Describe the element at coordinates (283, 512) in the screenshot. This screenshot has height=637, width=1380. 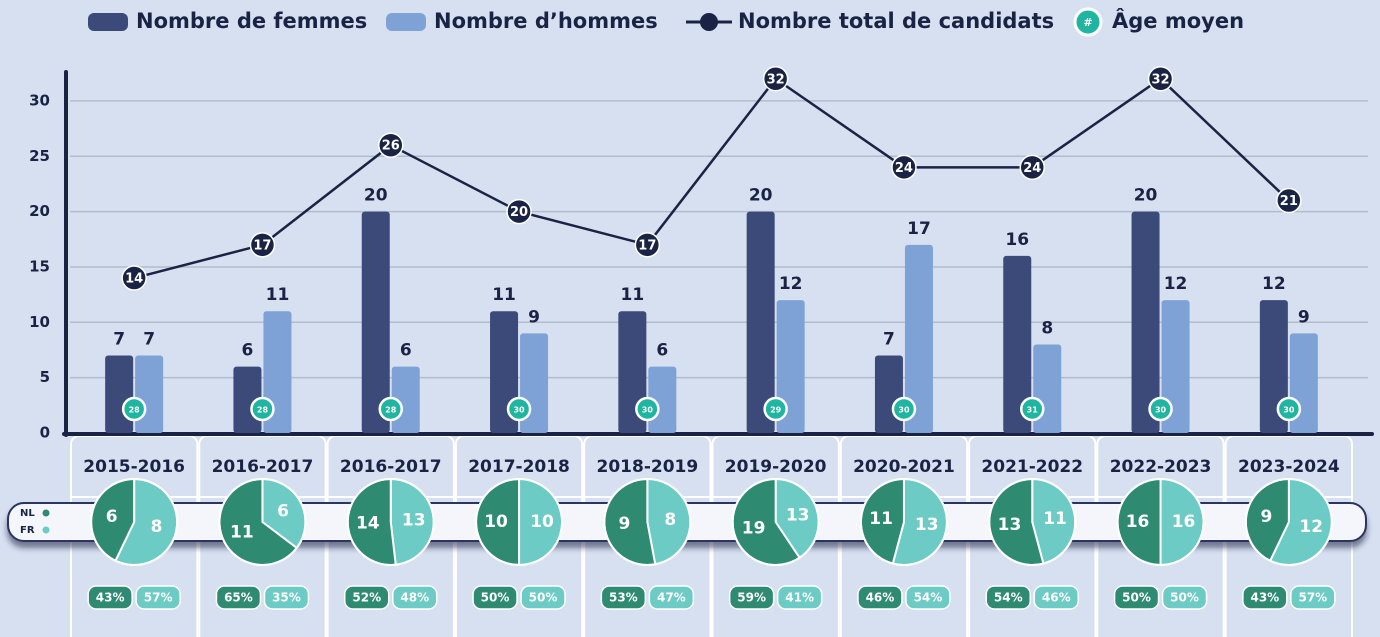
I see `pie-label-fr: 6` at that location.